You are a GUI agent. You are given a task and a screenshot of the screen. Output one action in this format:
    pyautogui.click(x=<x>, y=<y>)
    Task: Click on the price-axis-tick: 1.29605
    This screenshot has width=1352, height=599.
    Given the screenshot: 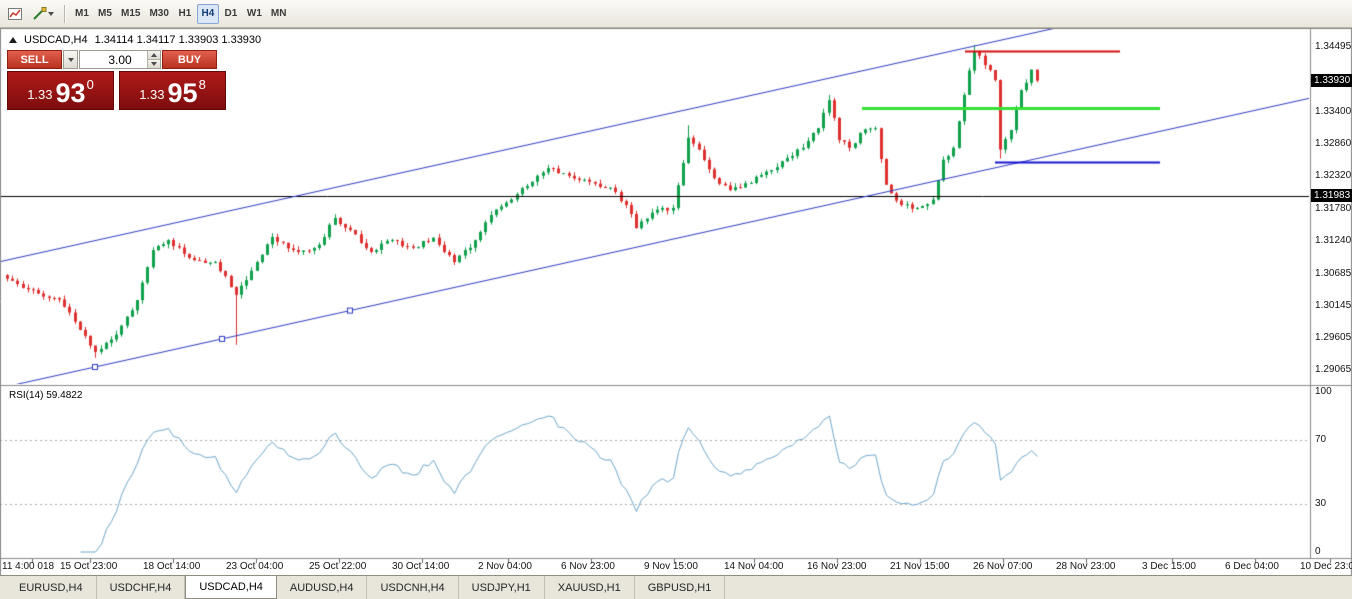 What is the action you would take?
    pyautogui.click(x=1333, y=337)
    